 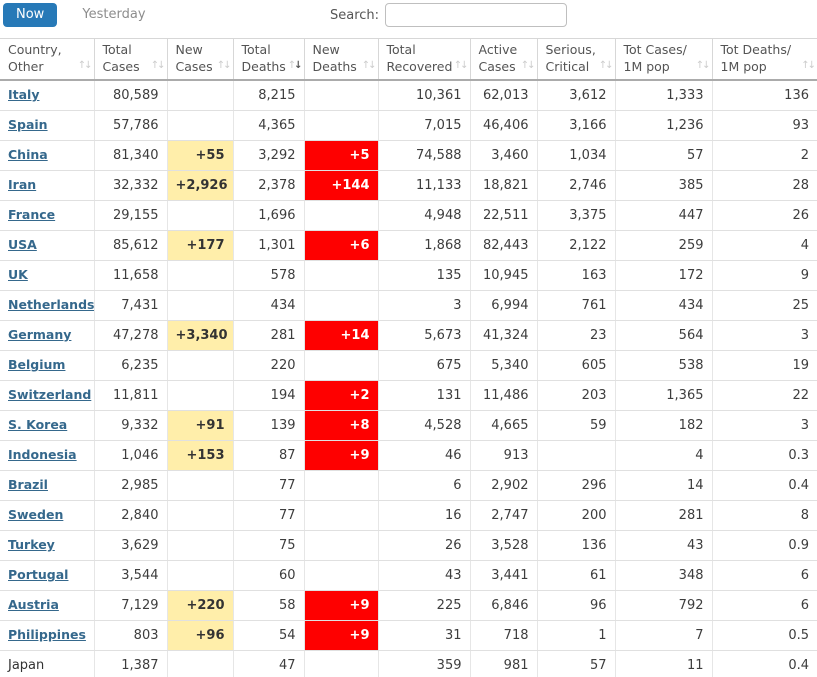 I want to click on cases-per-1m-cell: 1,236, so click(x=663, y=125).